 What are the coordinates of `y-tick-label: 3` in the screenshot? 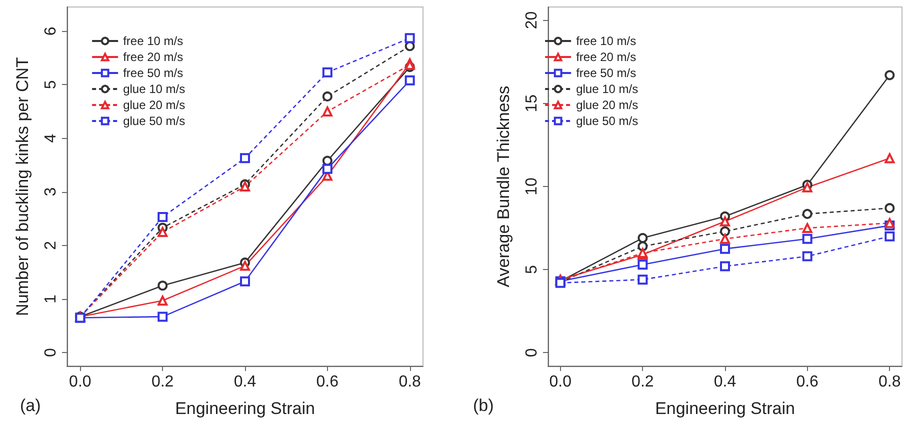 It's located at (51, 191).